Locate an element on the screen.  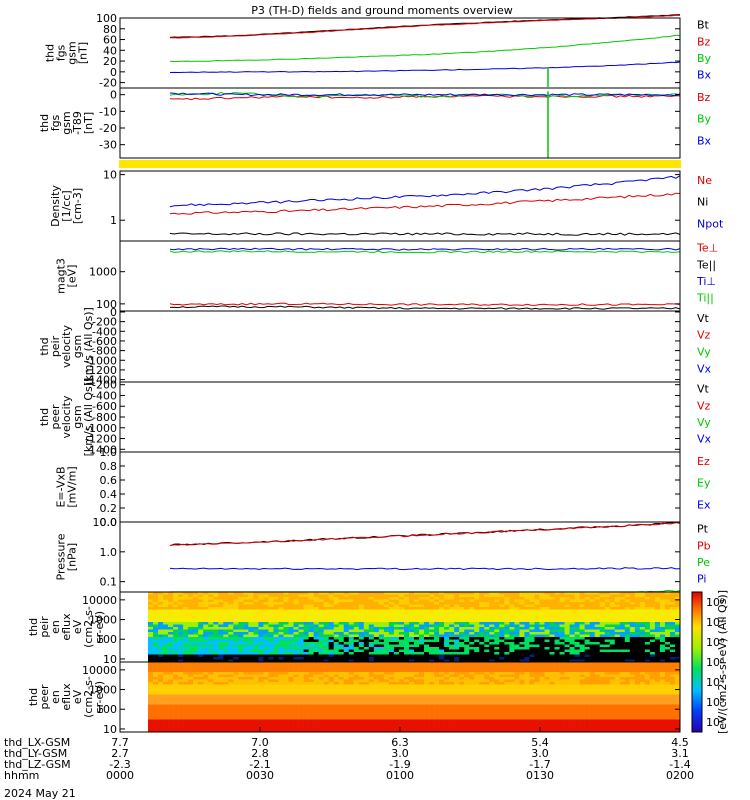
y-axis-label: eV is located at coordinates (77, 626).